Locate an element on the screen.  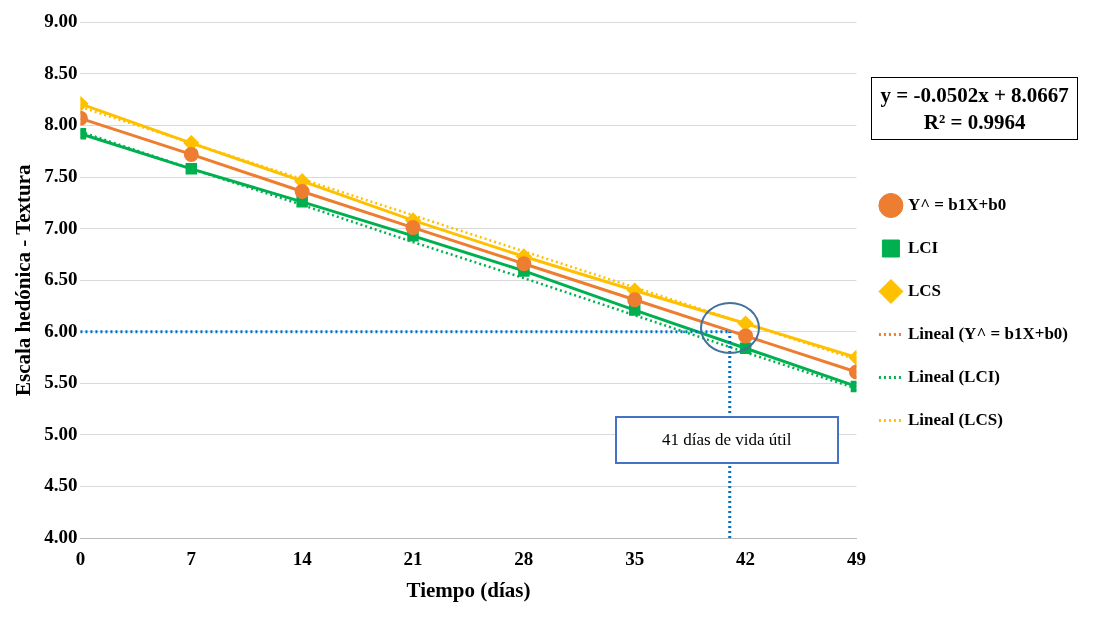
x-tick-label: 21 is located at coordinates (413, 559).